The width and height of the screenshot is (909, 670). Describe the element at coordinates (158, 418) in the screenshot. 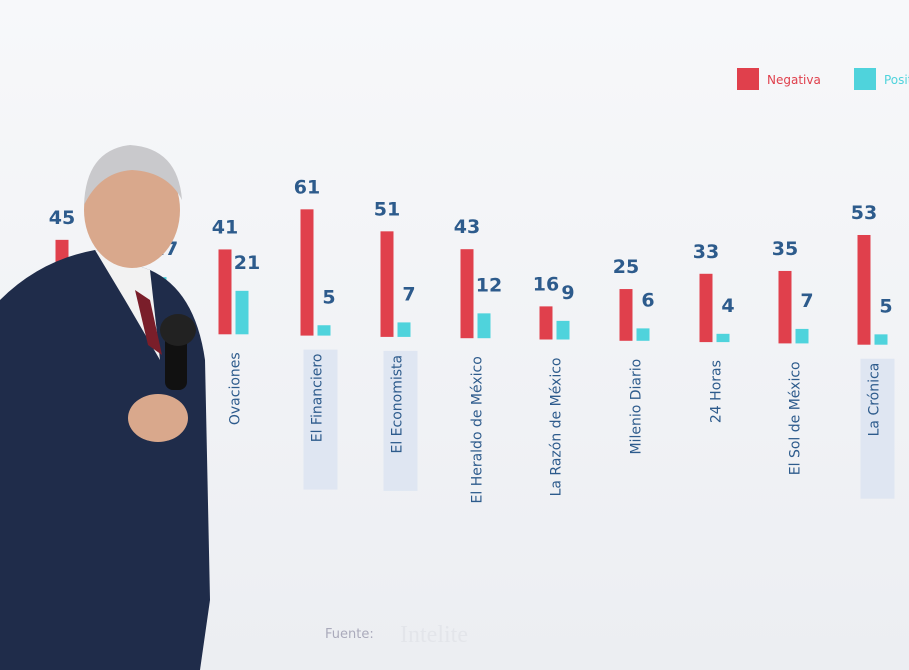

I see `hand` at that location.